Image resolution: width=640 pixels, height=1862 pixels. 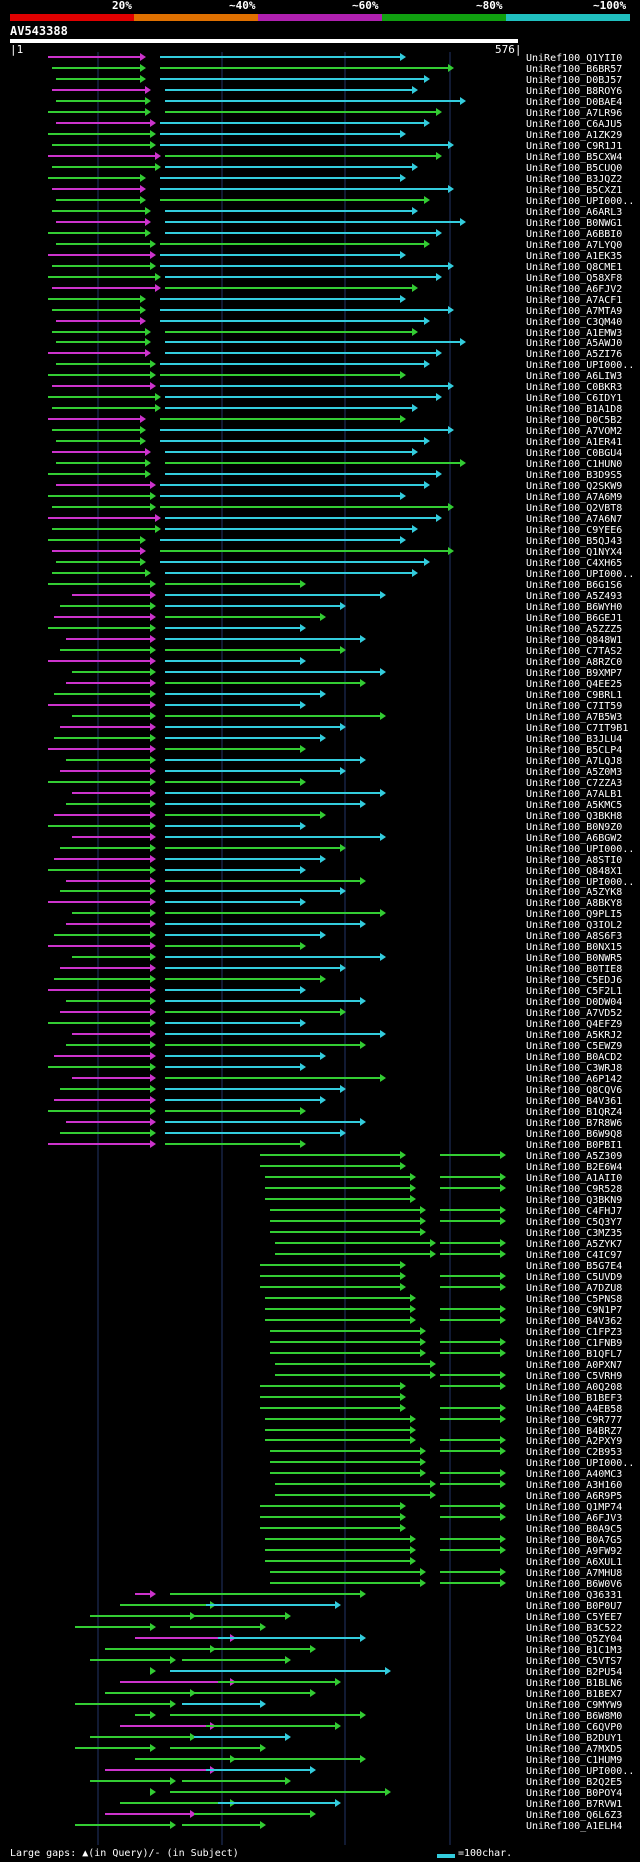 I want to click on hit-label: UniRef100_C6AJU5, so click(x=574, y=124).